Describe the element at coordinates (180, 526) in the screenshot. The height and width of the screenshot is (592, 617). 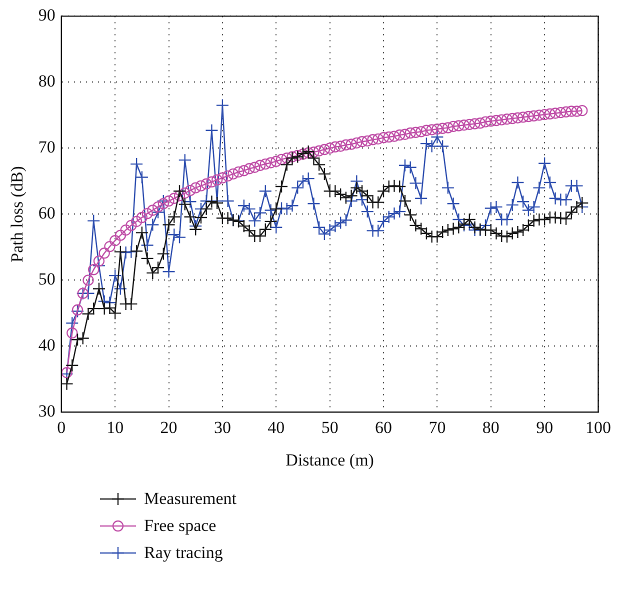
I see `legend-label: Free space` at that location.